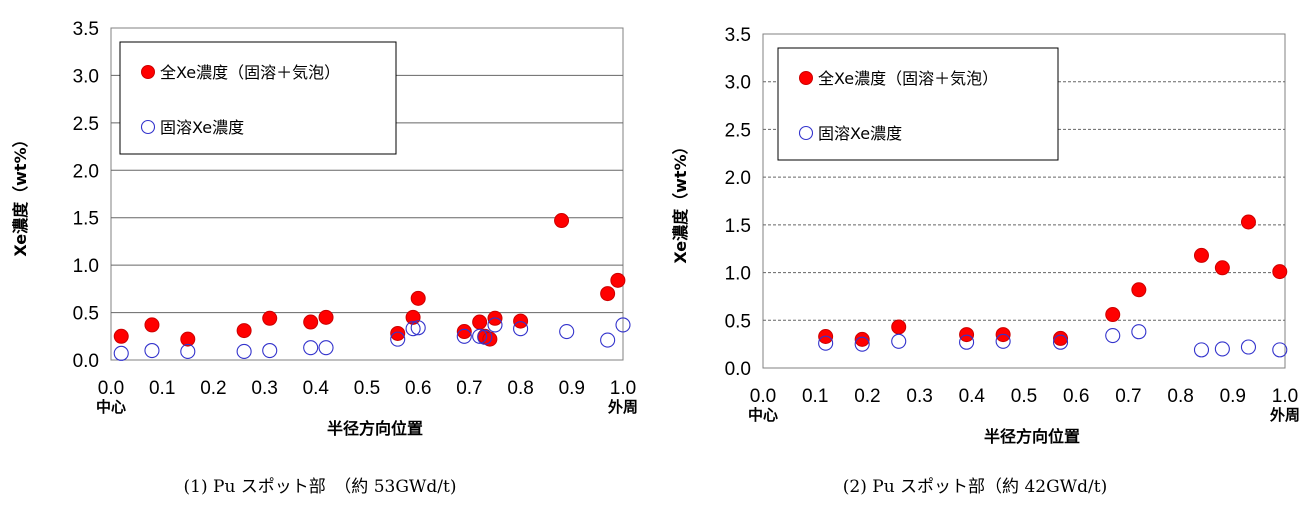 This screenshot has height=510, width=1306. What do you see at coordinates (623, 388) in the screenshot?
I see `x-tick-label: 1.0` at bounding box center [623, 388].